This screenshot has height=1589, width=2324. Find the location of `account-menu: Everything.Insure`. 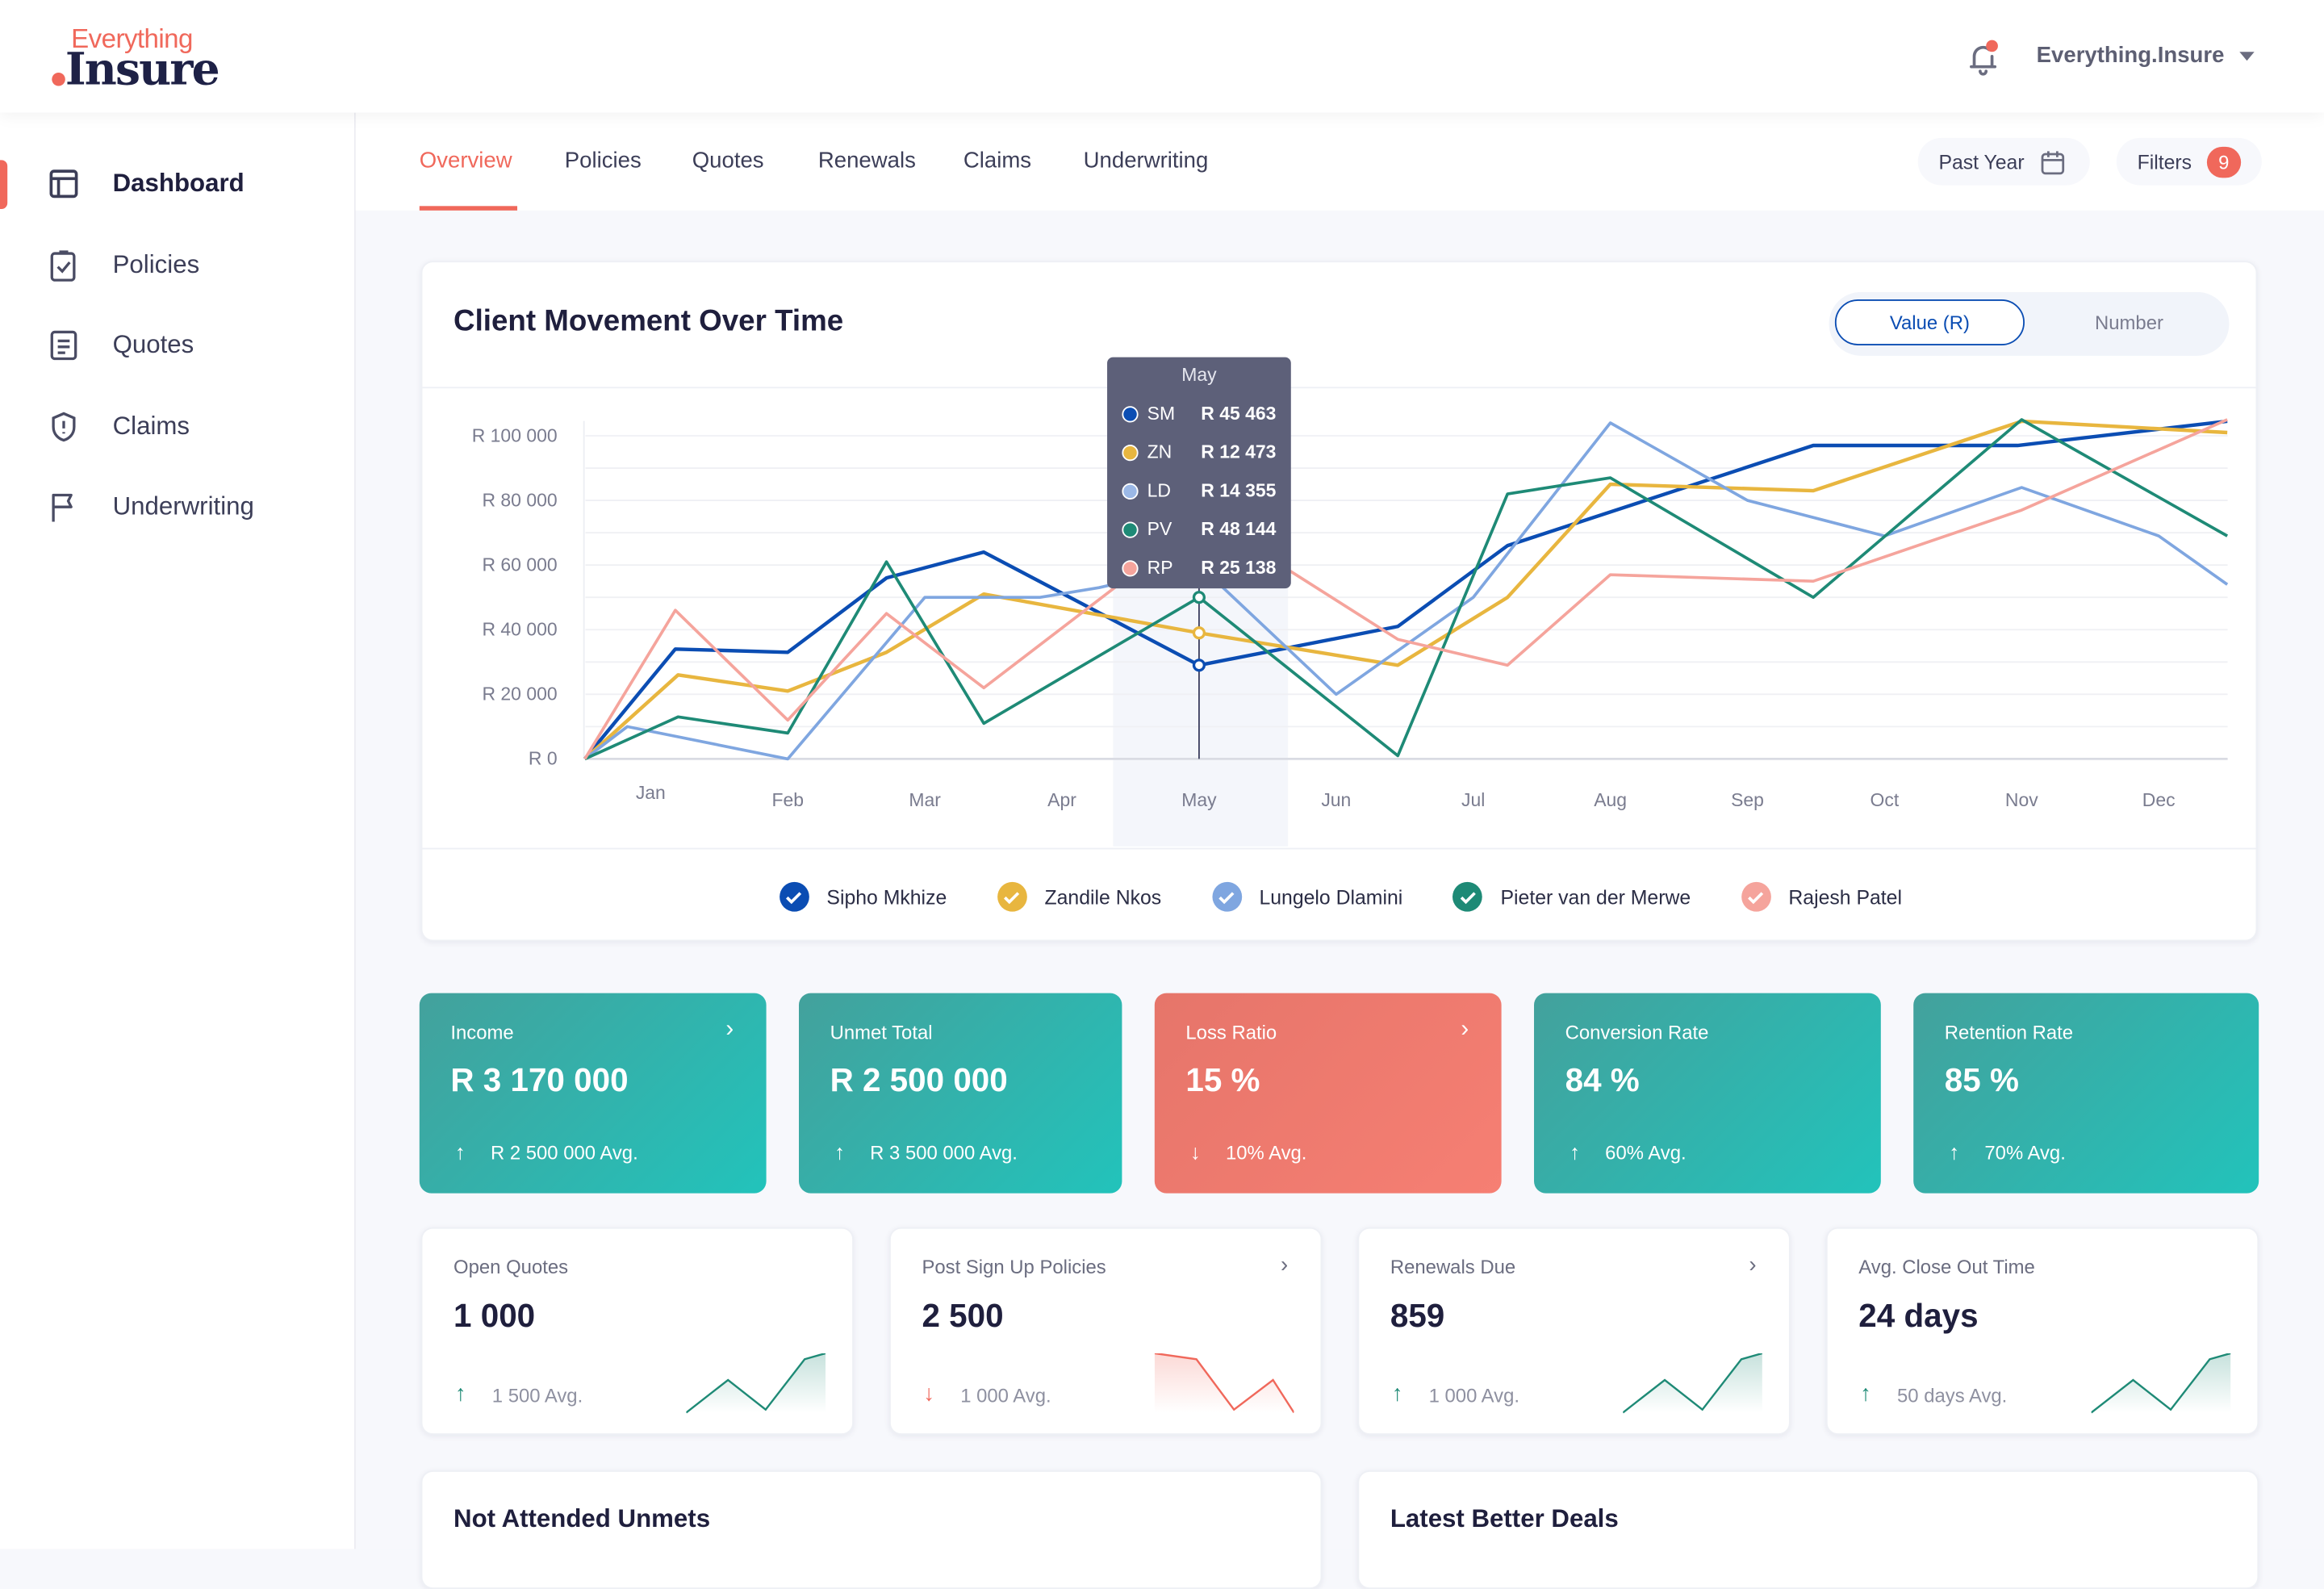

account-menu: Everything.Insure is located at coordinates (2130, 56).